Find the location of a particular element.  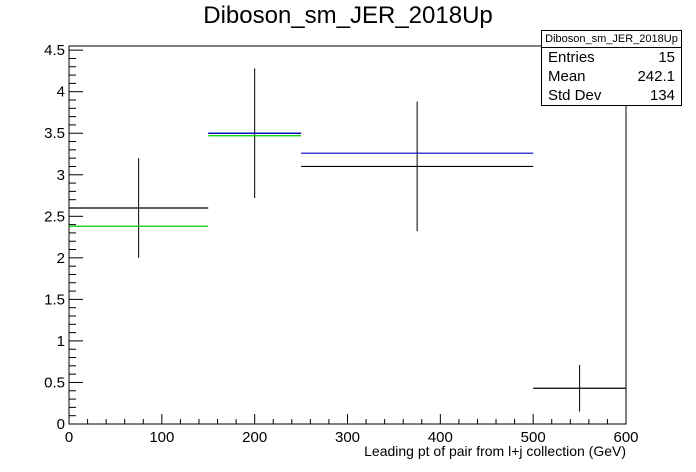

stats-value: 242.1 is located at coordinates (656, 76).